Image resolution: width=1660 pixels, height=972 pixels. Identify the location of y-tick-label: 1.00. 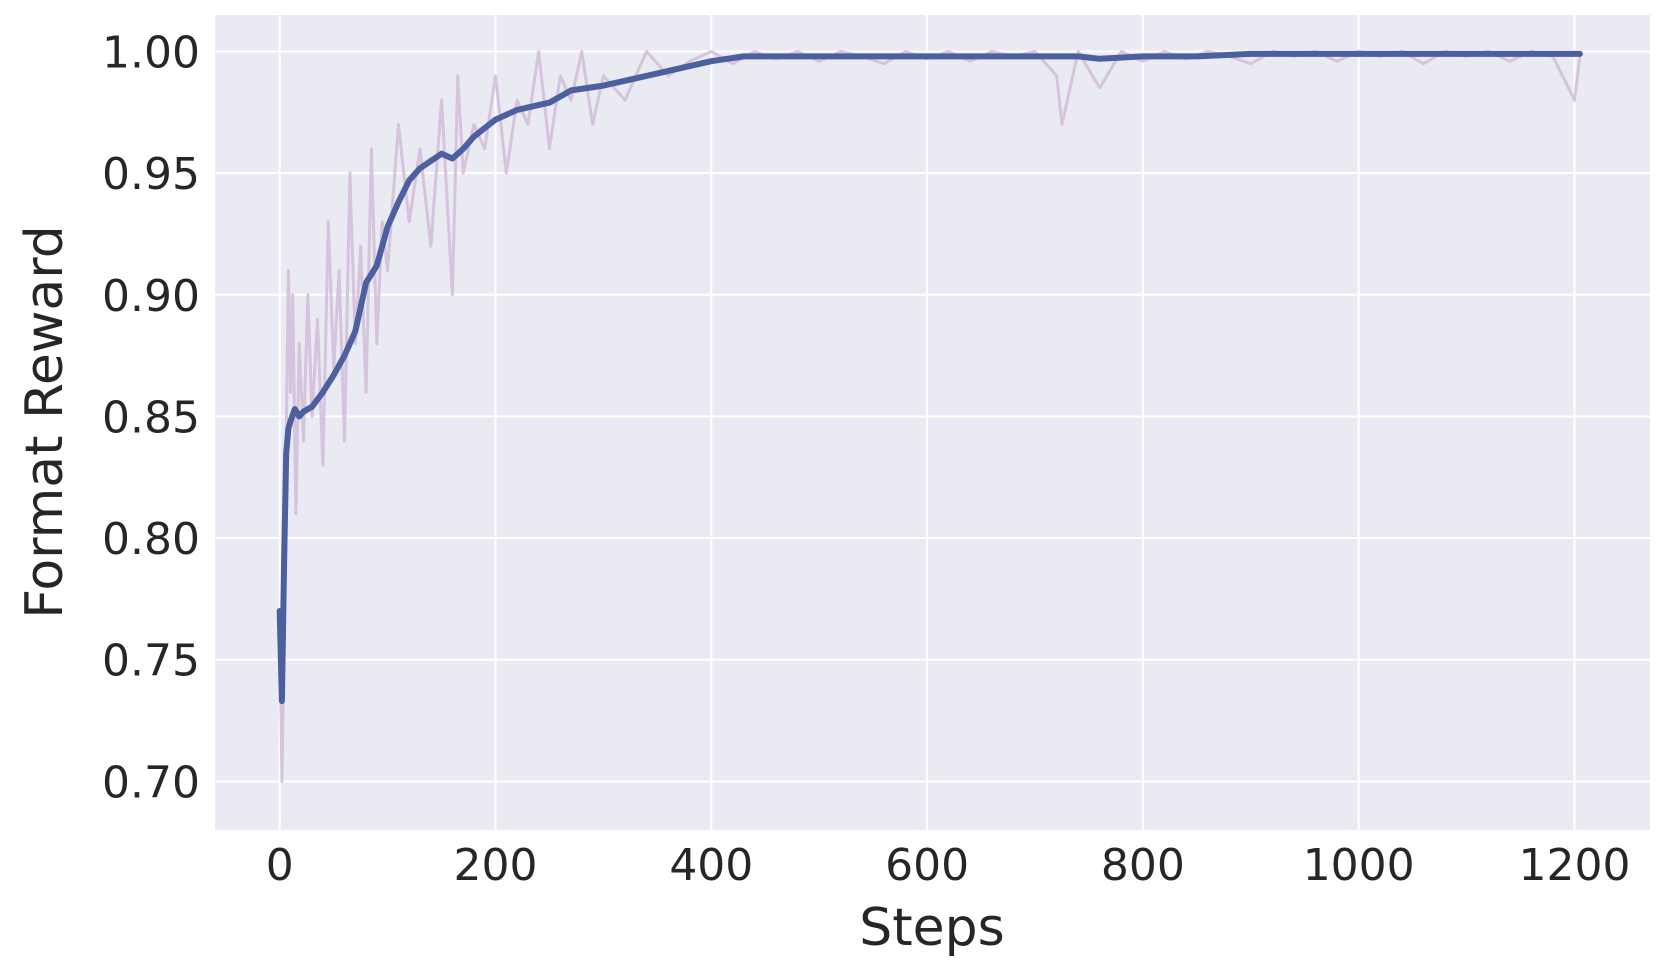
(151, 52).